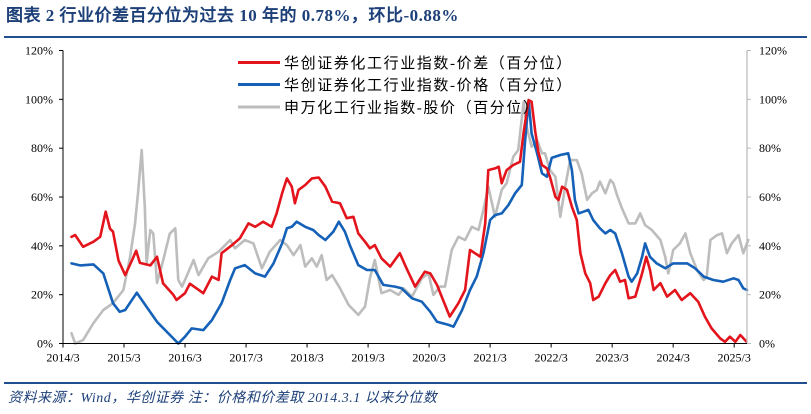 This screenshot has height=414, width=811. I want to click on x-tick-label: 2021/3, so click(489, 358).